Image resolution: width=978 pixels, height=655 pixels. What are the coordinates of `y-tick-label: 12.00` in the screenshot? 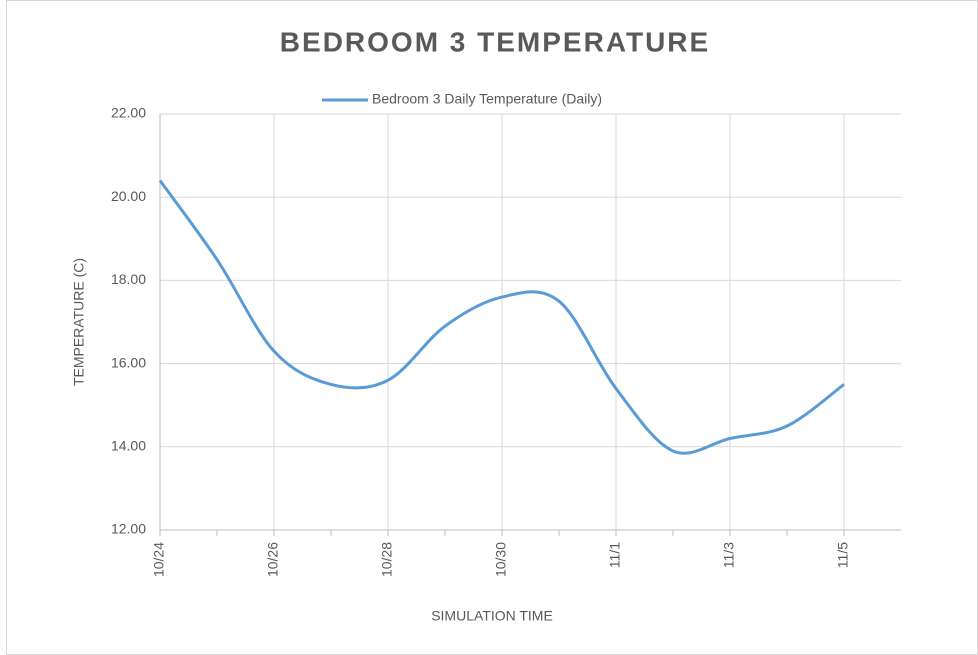 It's located at (128, 529).